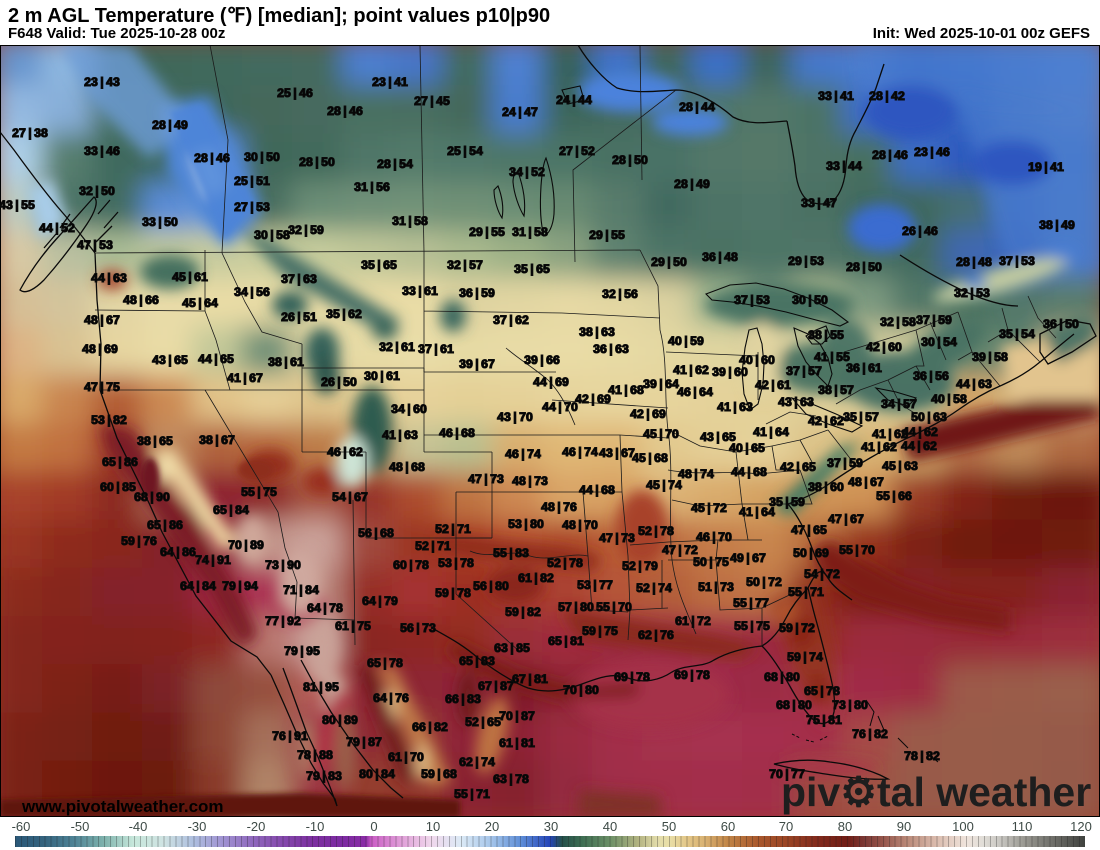 This screenshot has height=850, width=1100. Describe the element at coordinates (301, 590) in the screenshot. I see `svg-text: 71 | 84` at that location.